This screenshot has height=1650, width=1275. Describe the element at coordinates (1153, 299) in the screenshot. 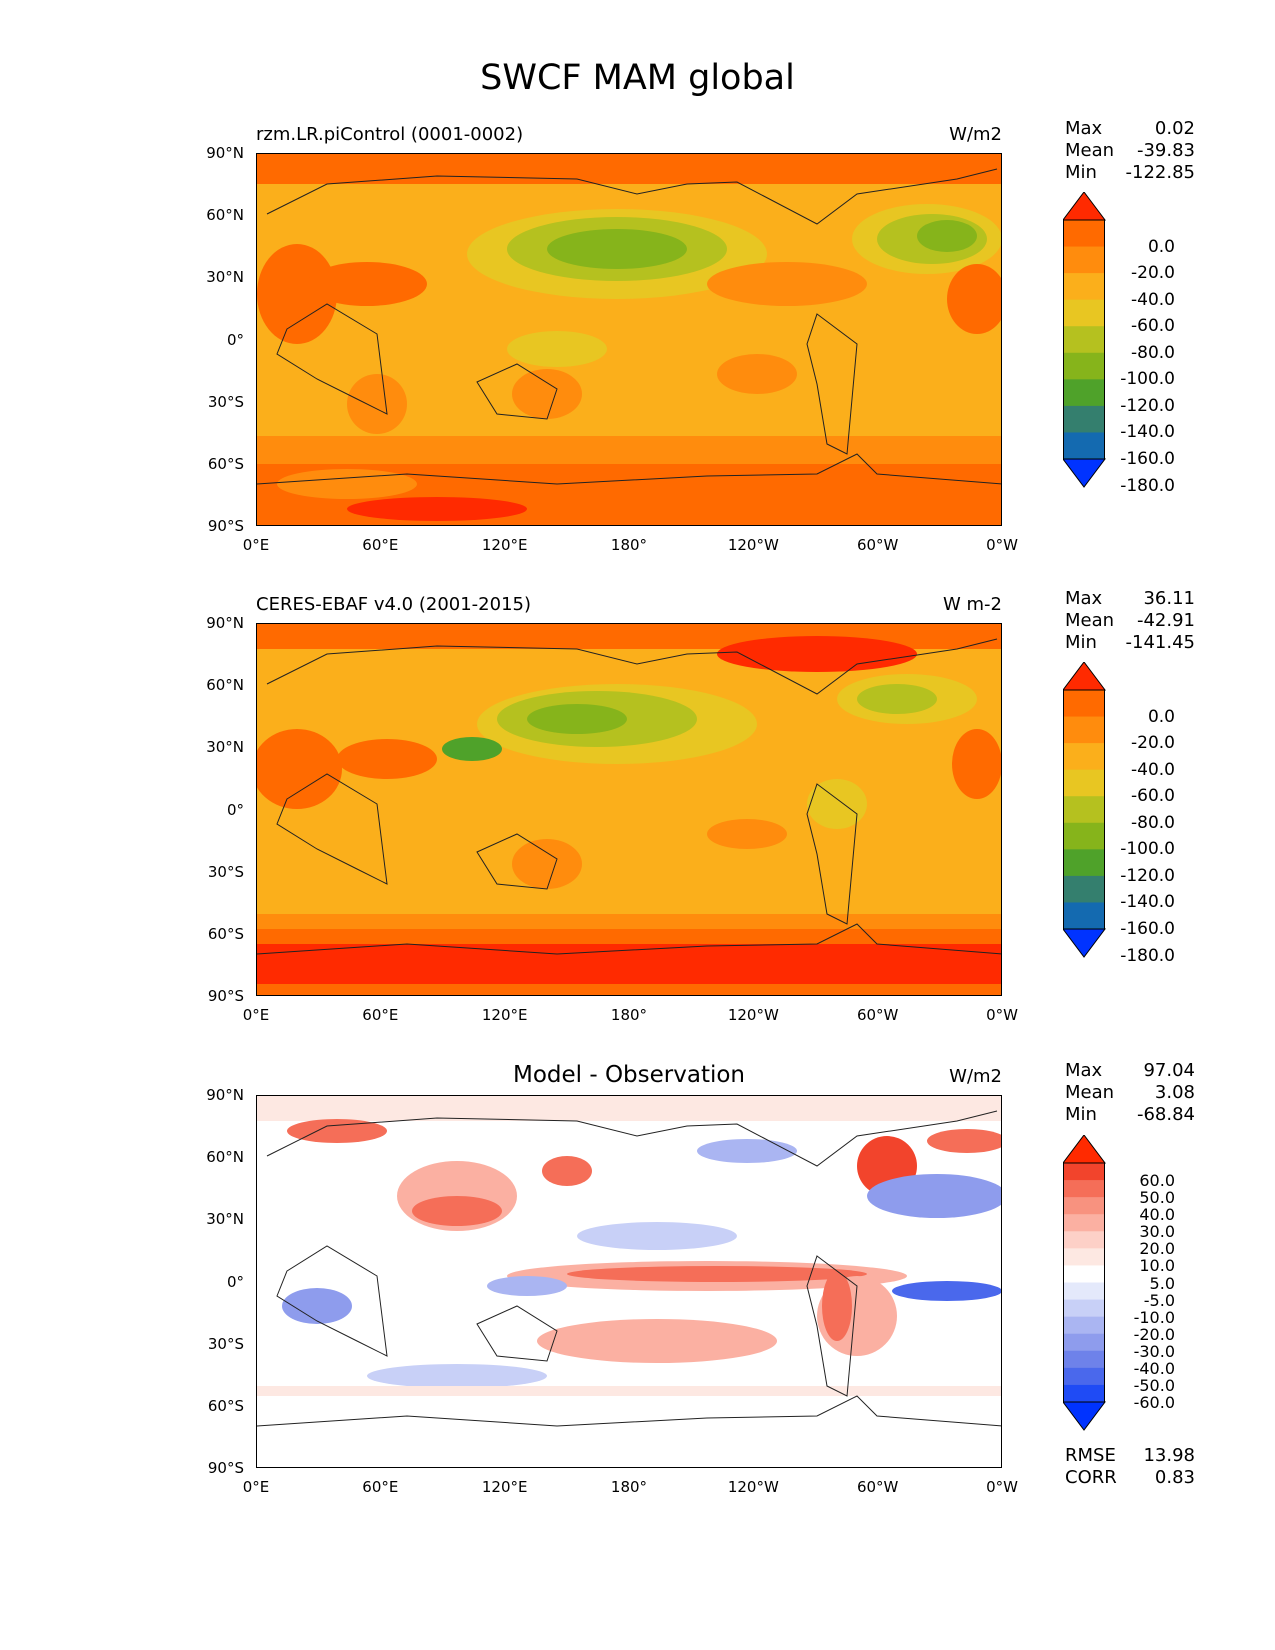

I see `colorbar-tick-label: -40.0` at that location.